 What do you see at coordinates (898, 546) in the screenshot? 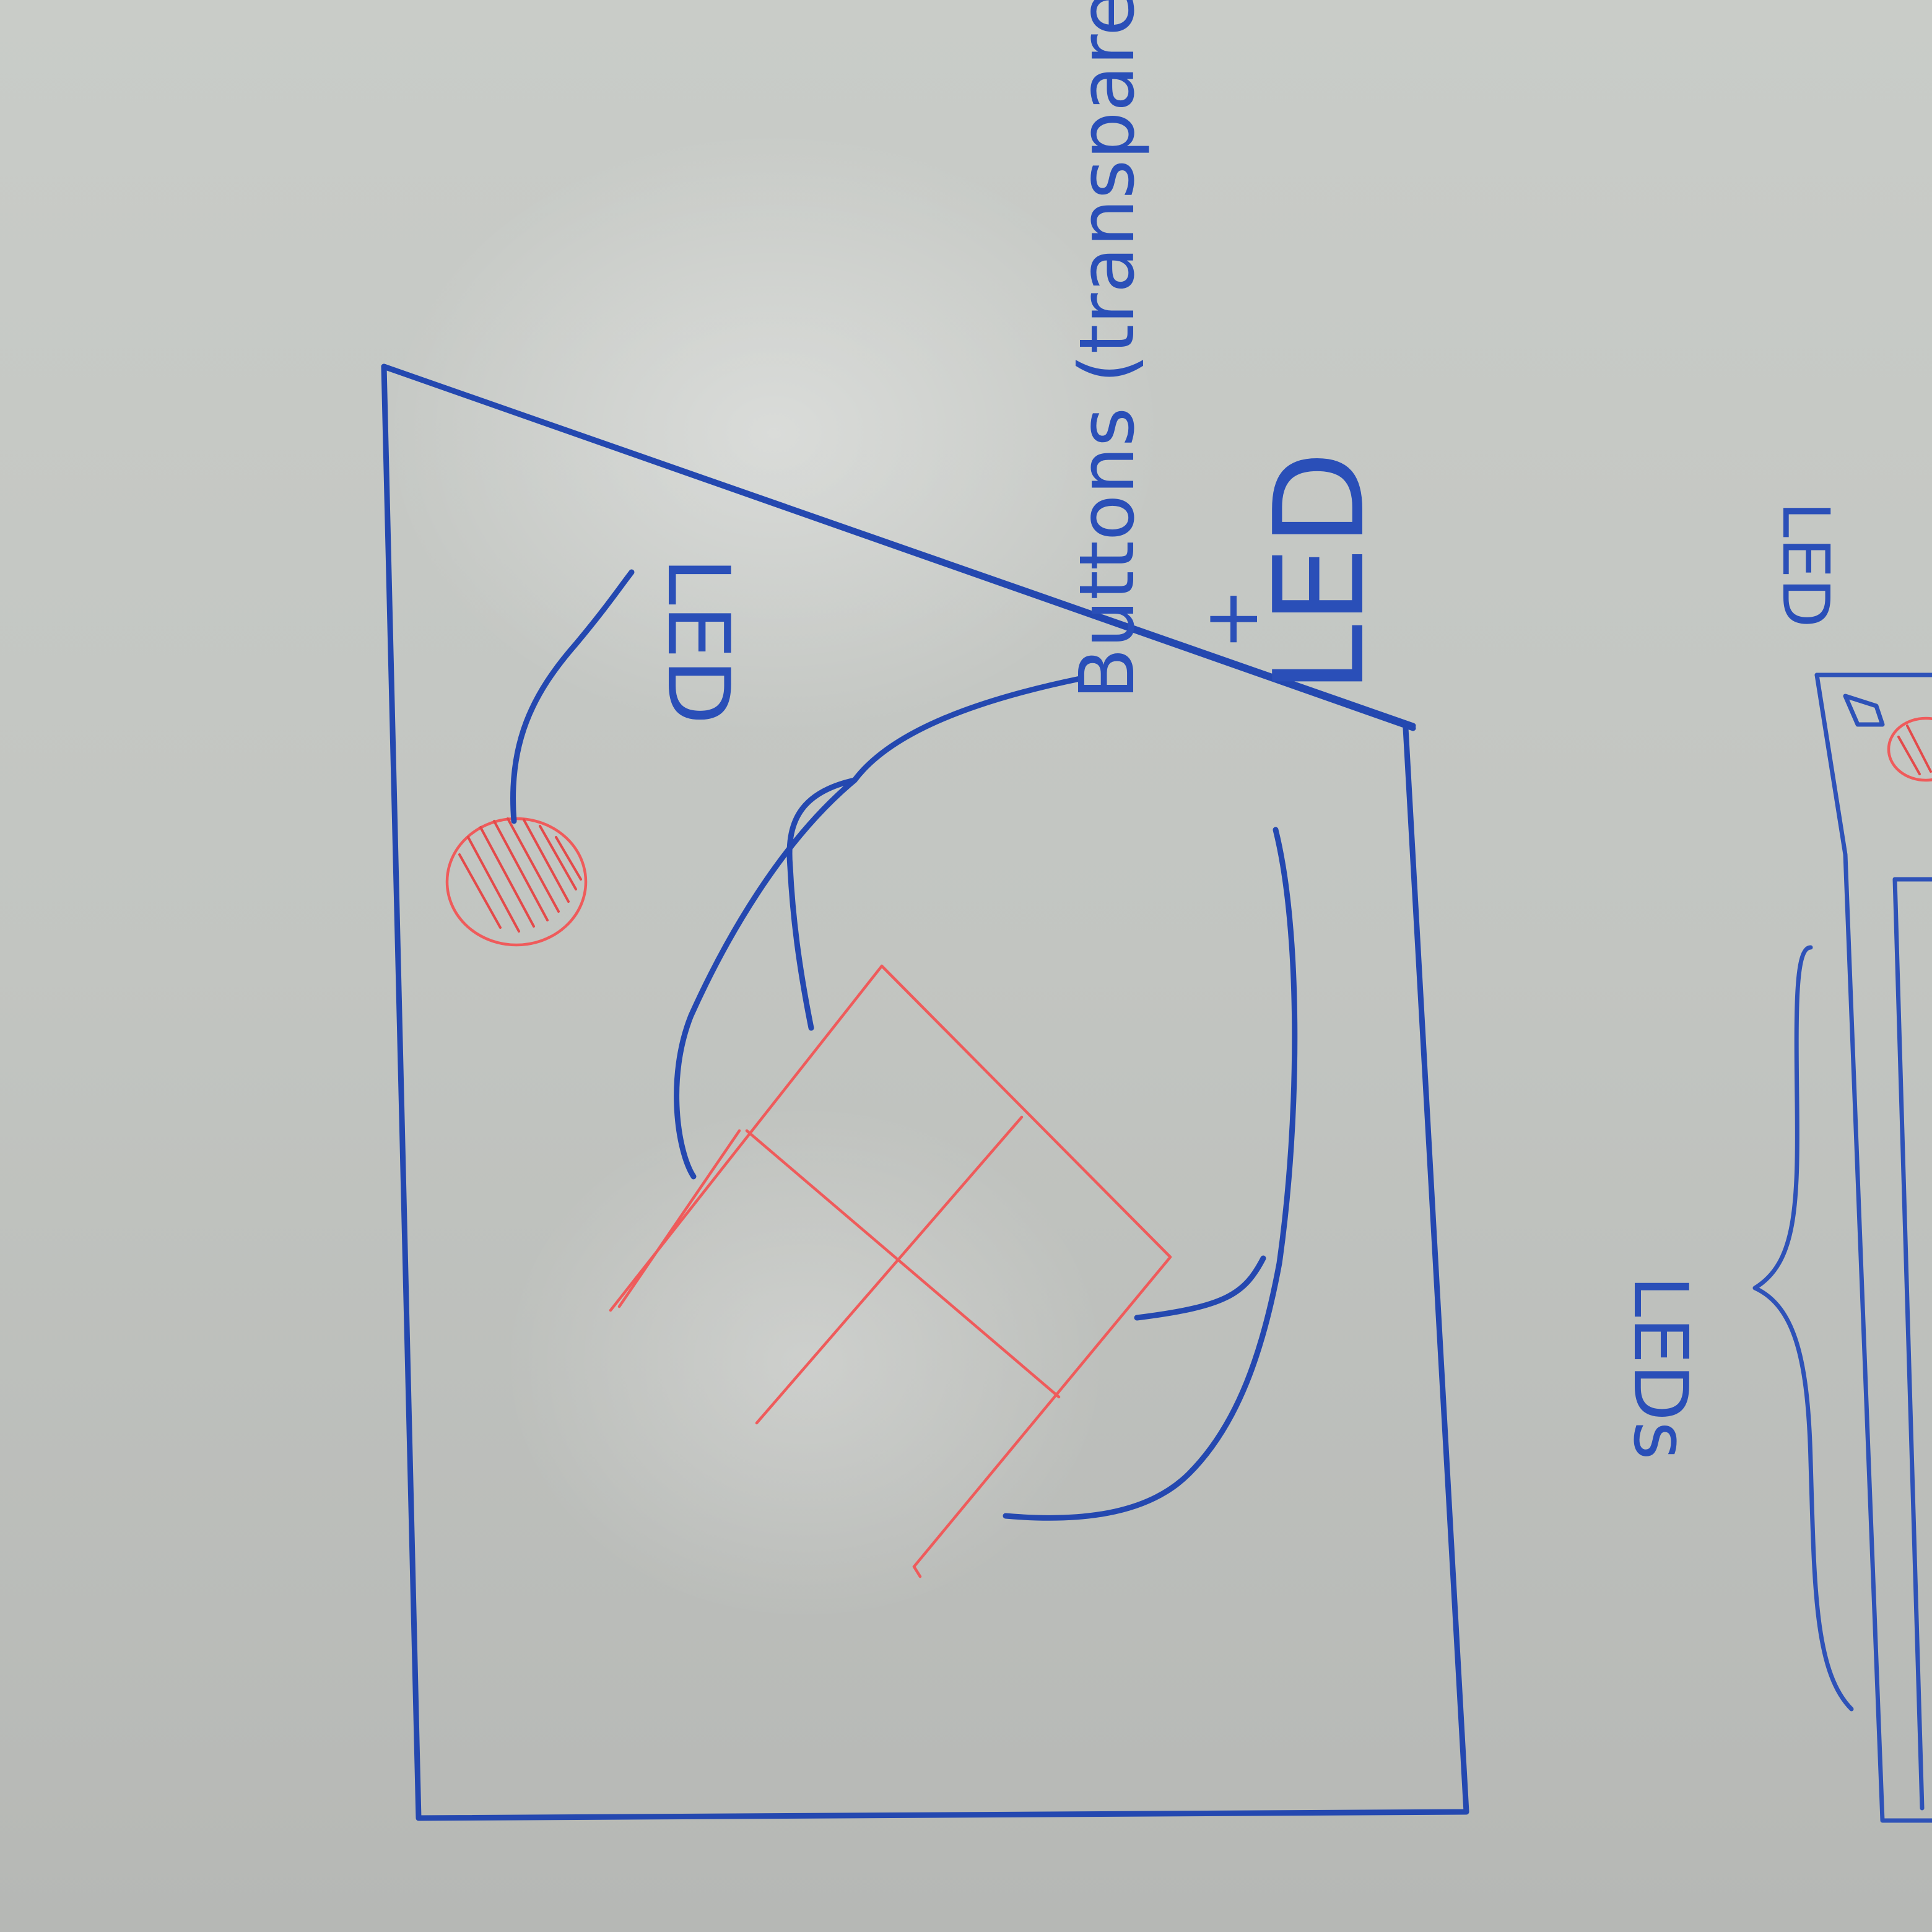
I see `device-outline-top-edge` at bounding box center [898, 546].